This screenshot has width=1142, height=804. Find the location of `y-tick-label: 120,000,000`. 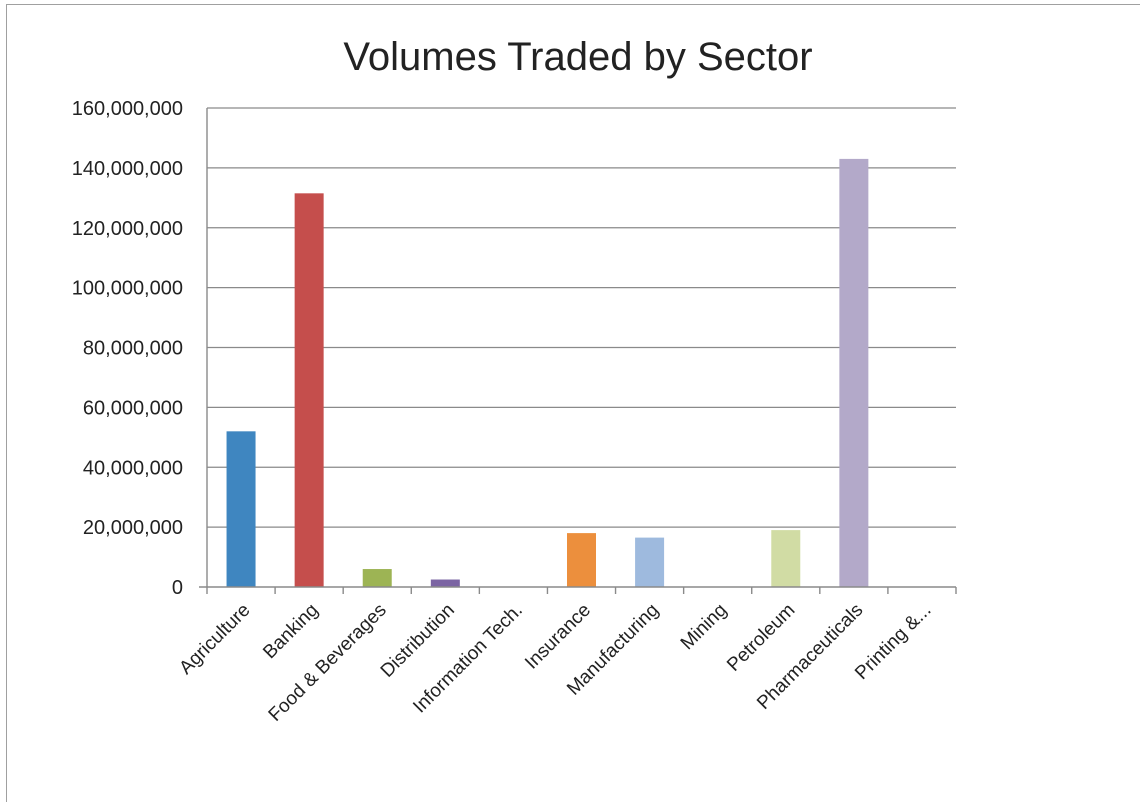

y-tick-label: 120,000,000 is located at coordinates (127, 229).